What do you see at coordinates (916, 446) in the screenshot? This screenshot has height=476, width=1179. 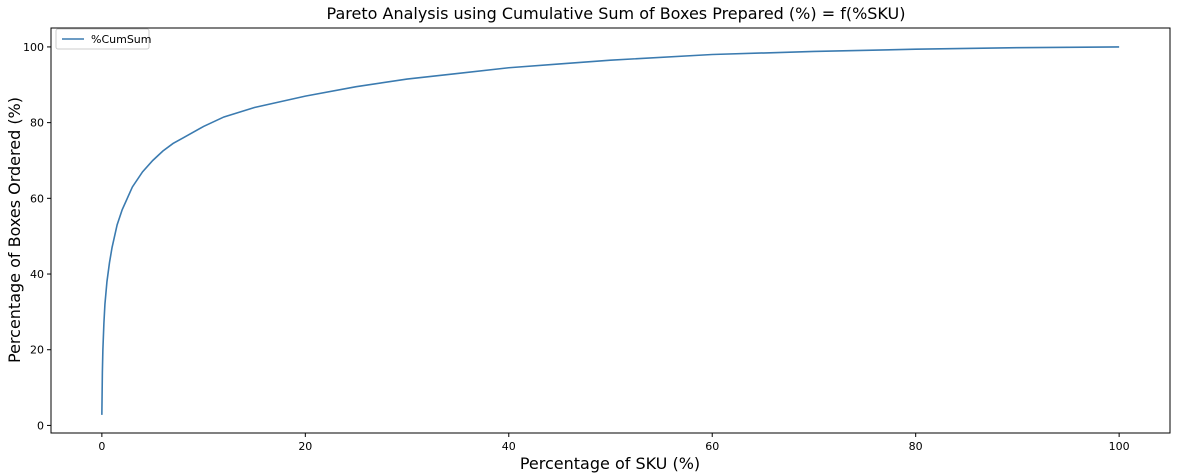 I see `x-tick-label: 80` at bounding box center [916, 446].